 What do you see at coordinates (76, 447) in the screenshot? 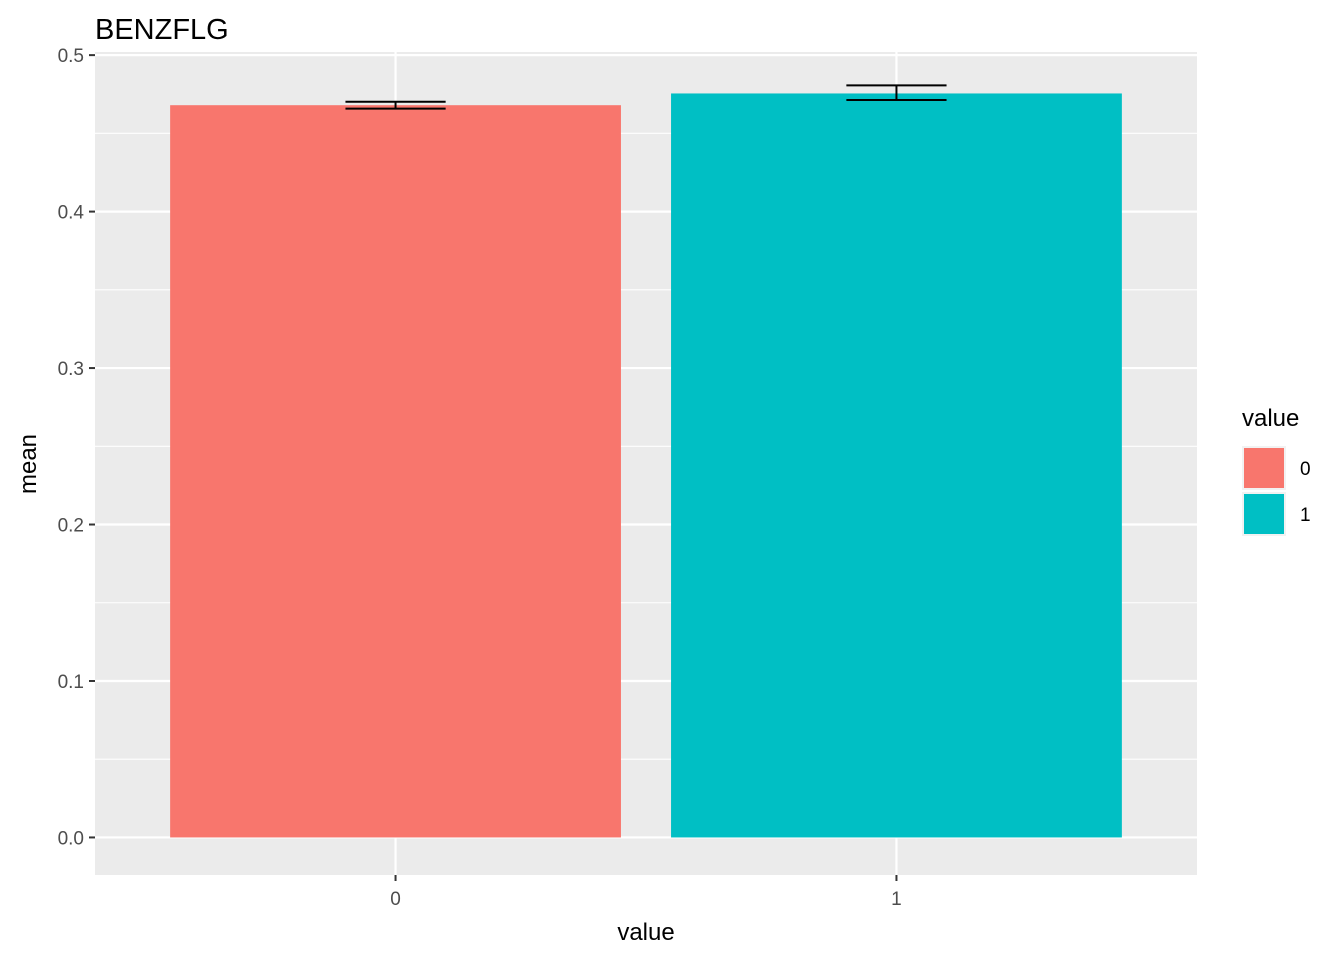
I see `y-axis: 0.0 0.1 0.2 0.3 0.4 0.5` at bounding box center [76, 447].